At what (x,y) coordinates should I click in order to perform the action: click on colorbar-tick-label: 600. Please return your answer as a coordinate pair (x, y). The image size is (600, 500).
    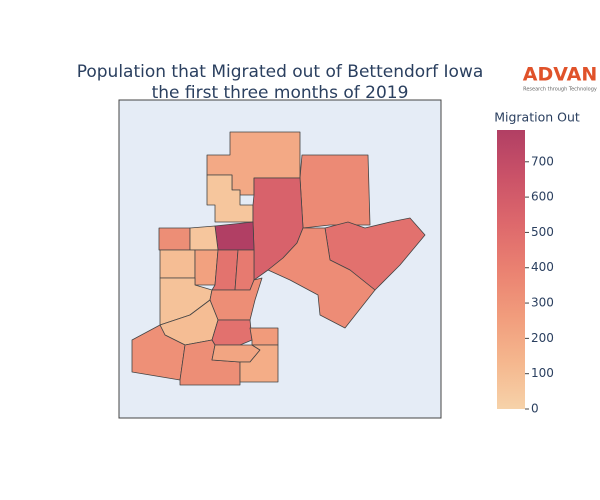
    Looking at the image, I should click on (542, 197).